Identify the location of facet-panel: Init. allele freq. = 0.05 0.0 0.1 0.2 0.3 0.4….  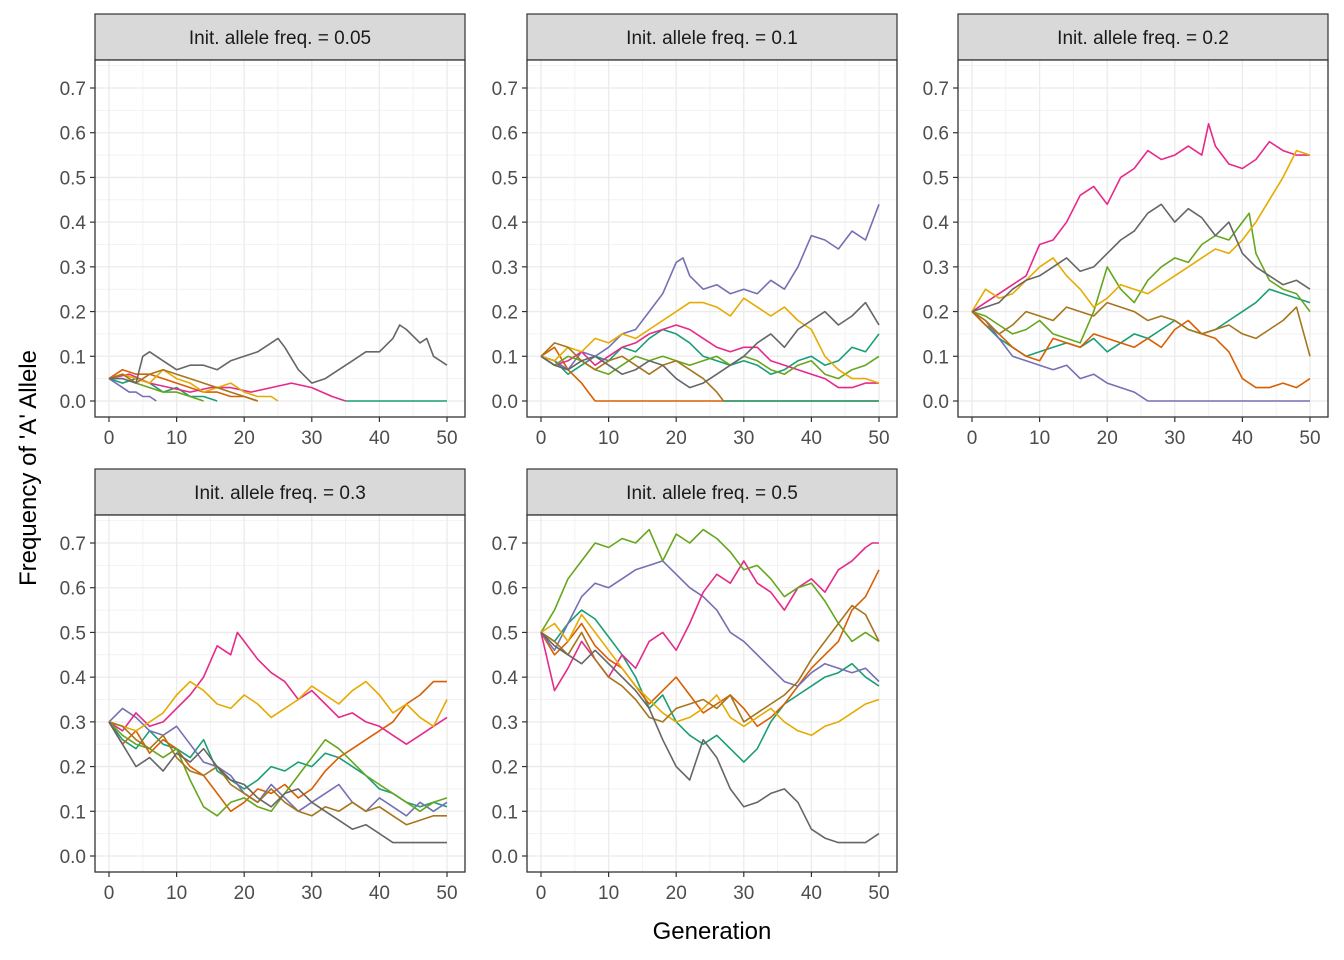
(263, 231).